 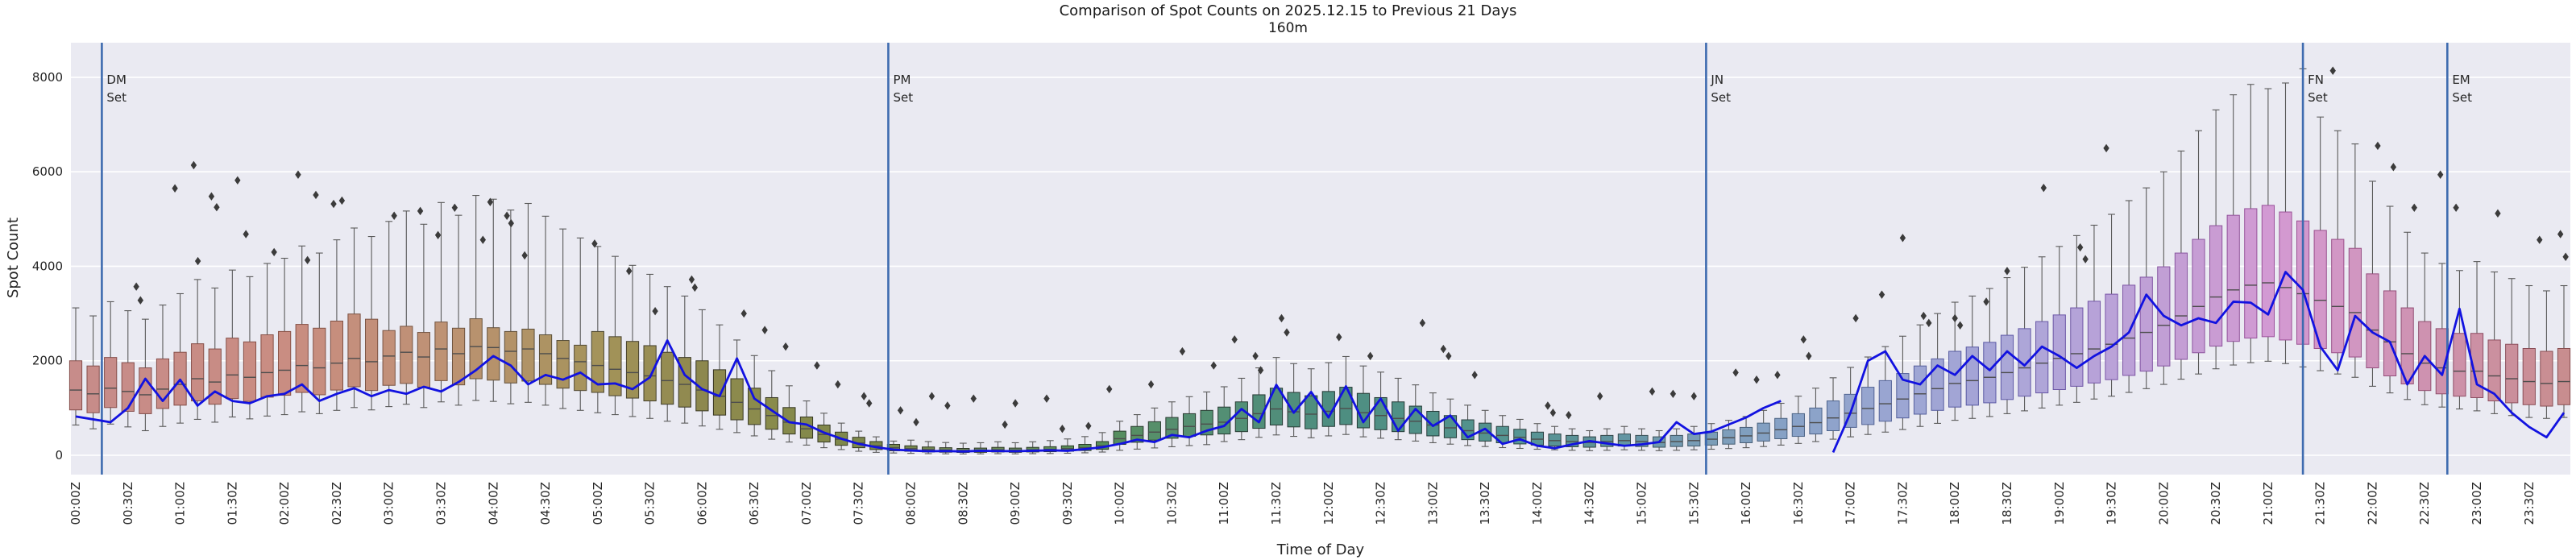 I want to click on x-tick-label: 21:00Z, so click(x=2268, y=504).